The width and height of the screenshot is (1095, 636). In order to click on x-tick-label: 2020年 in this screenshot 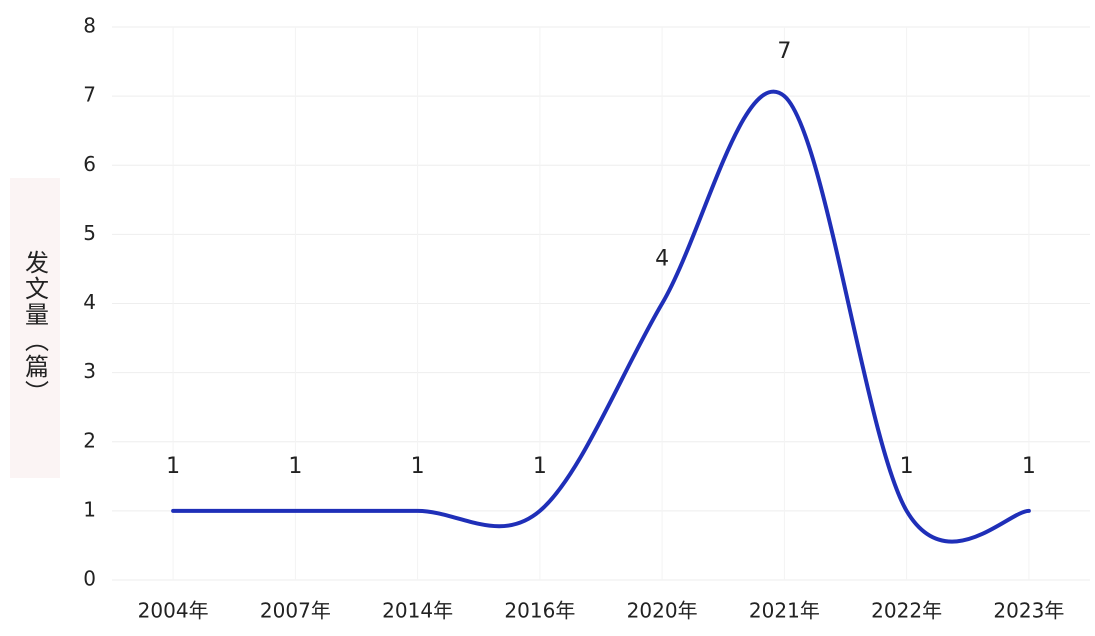, I will do `click(662, 611)`.